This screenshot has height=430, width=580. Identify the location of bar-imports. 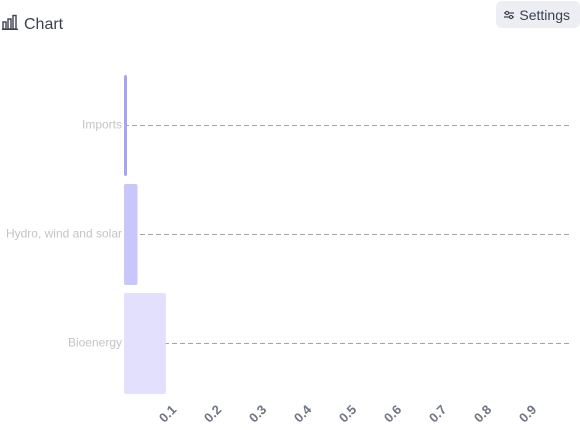
(125, 125).